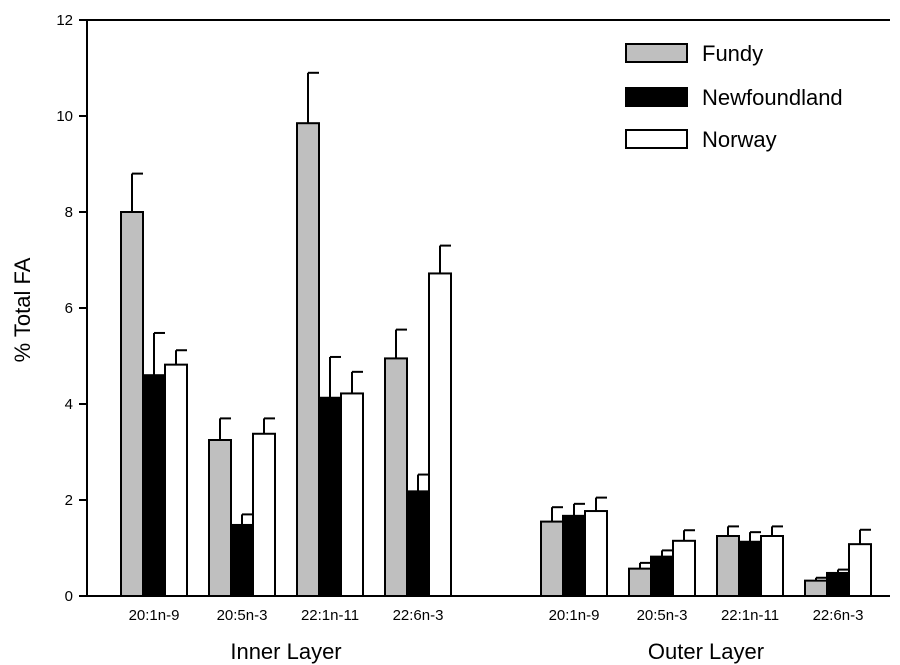 Image resolution: width=900 pixels, height=665 pixels. What do you see at coordinates (706, 651) in the screenshot?
I see `group-label: Outer Layer` at bounding box center [706, 651].